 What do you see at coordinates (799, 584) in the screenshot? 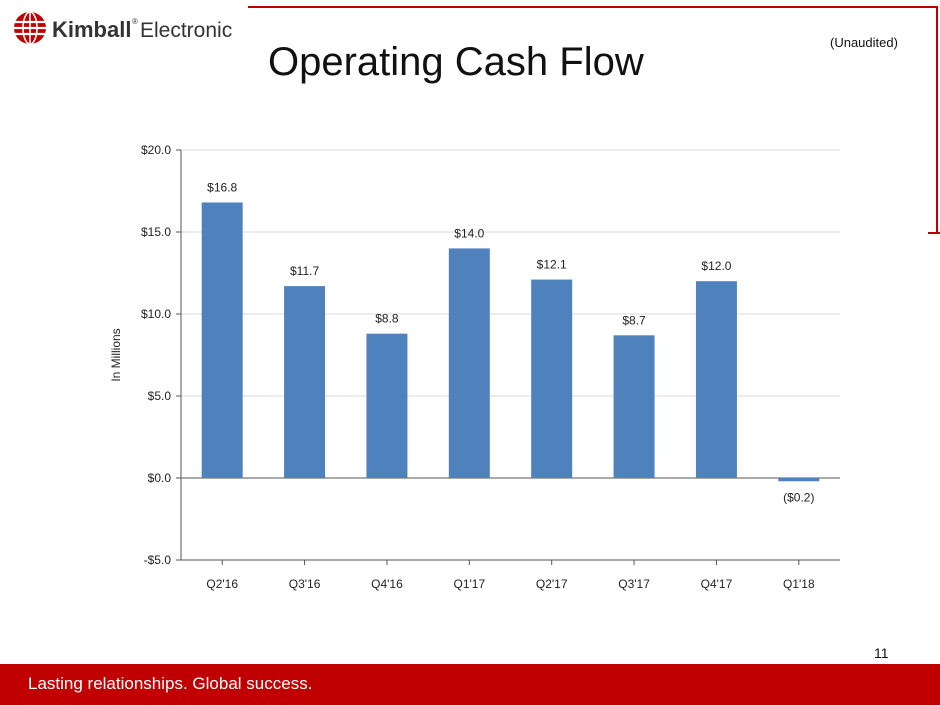
I see `x-tick-label: Q1'18` at bounding box center [799, 584].